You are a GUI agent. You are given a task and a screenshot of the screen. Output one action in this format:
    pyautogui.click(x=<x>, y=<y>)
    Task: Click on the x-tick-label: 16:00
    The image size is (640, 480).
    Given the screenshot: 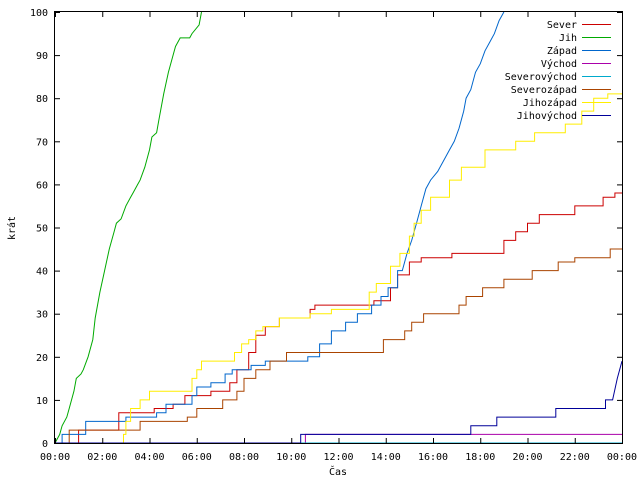 What is the action you would take?
    pyautogui.click(x=433, y=457)
    